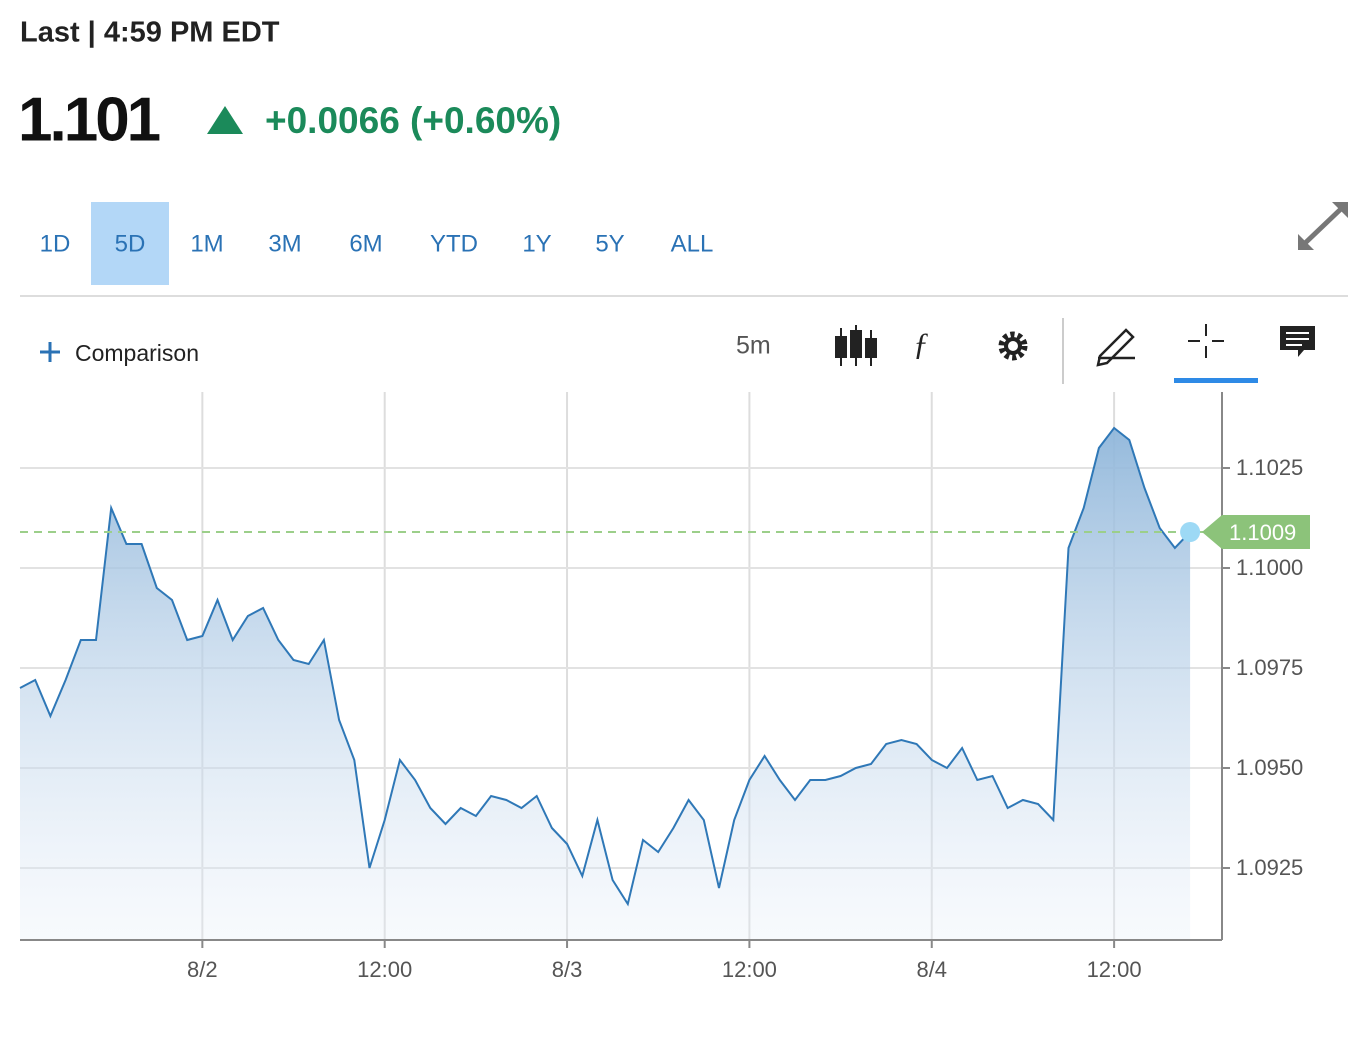 This screenshot has height=1045, width=1370. I want to click on range-tab: 6M, so click(365, 243).